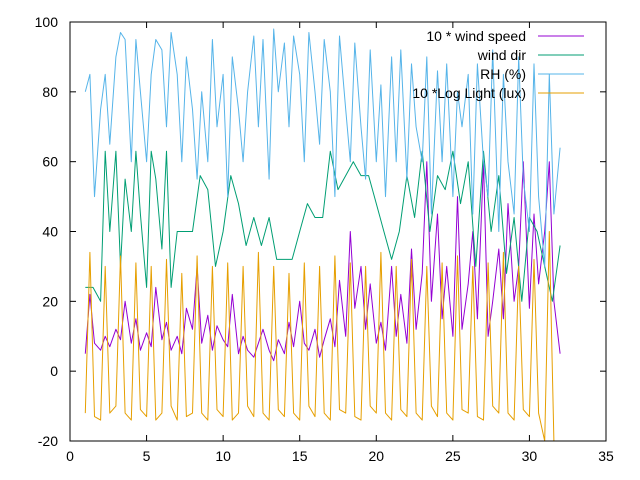 The image size is (640, 480). I want to click on legend-label: RH (%), so click(503, 74).